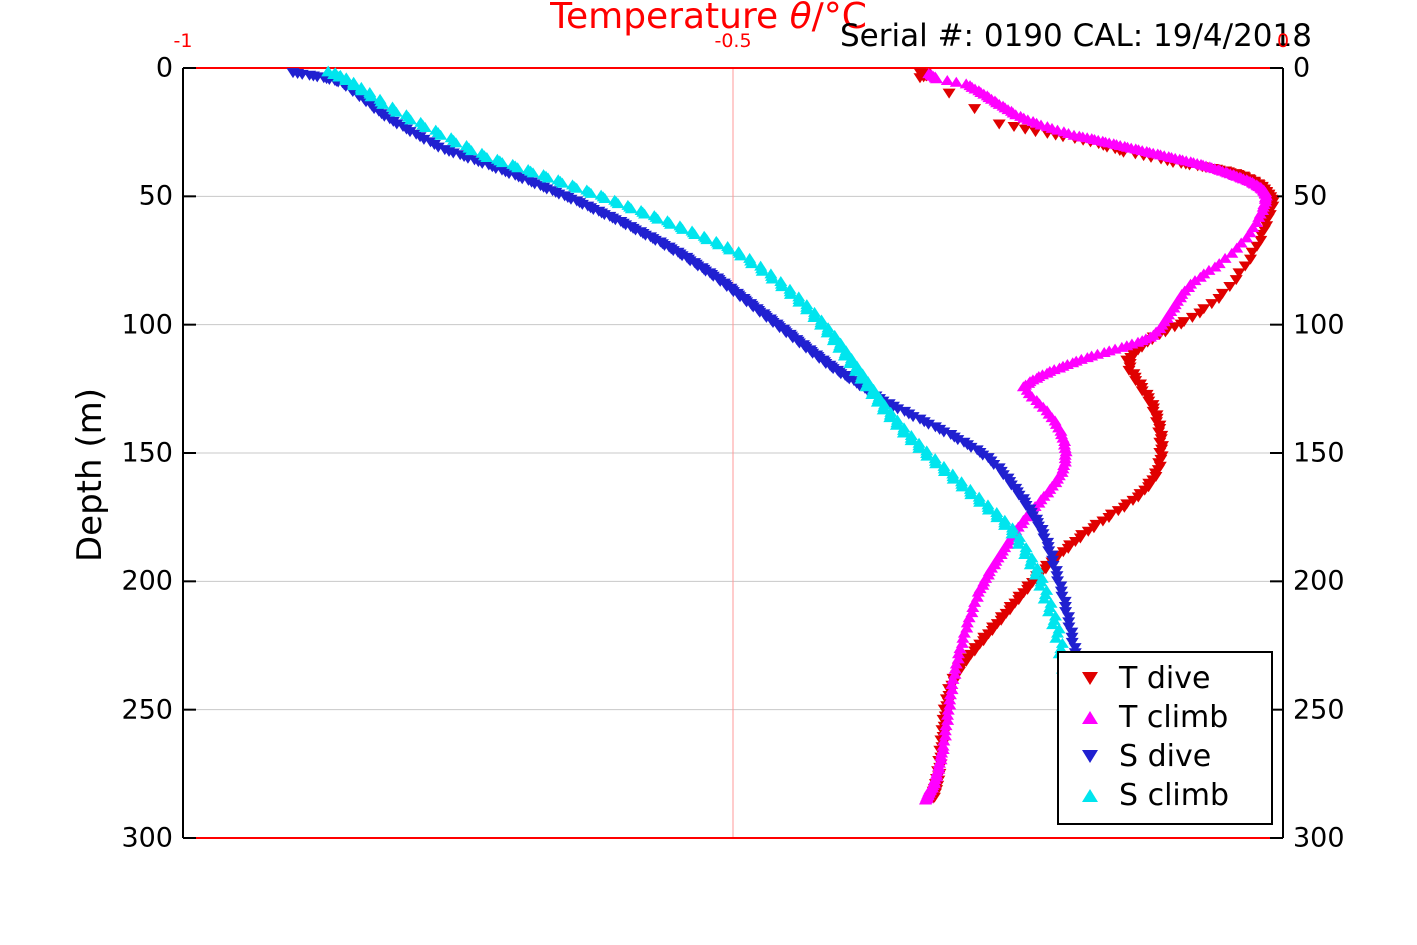 The width and height of the screenshot is (1417, 945). Describe the element at coordinates (147, 453) in the screenshot. I see `depth-tick-left-150: 150` at that location.